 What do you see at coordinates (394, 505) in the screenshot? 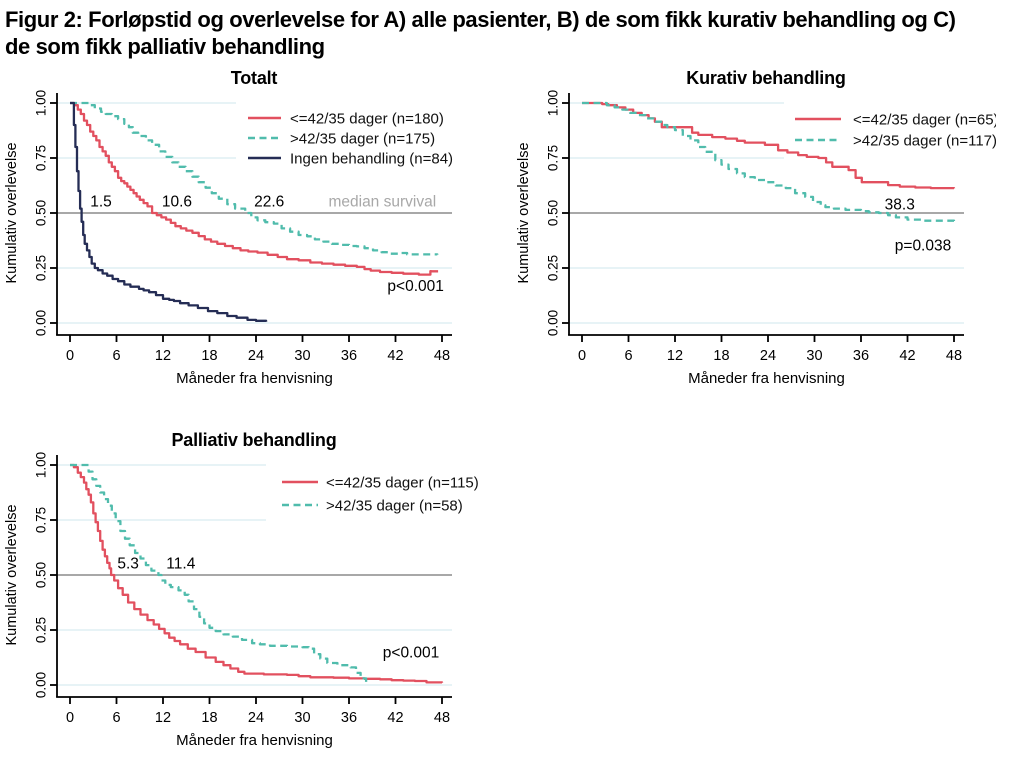
I see `legend-label-1: >42/35 dager (n=58)` at bounding box center [394, 505].